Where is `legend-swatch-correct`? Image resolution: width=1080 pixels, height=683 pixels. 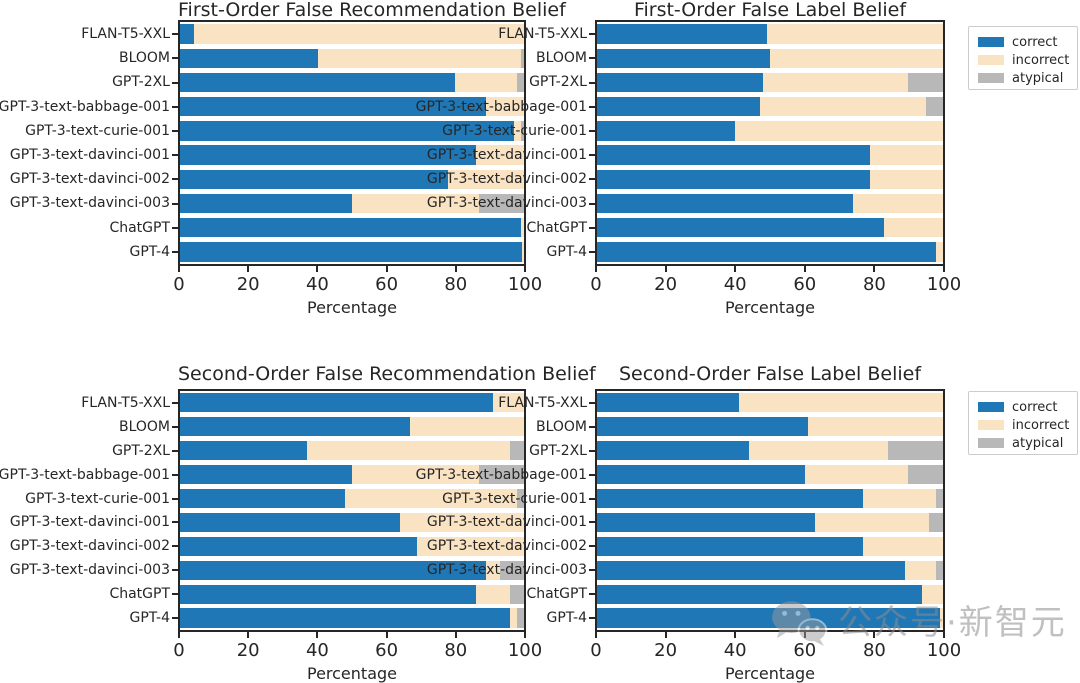 legend-swatch-correct is located at coordinates (991, 407).